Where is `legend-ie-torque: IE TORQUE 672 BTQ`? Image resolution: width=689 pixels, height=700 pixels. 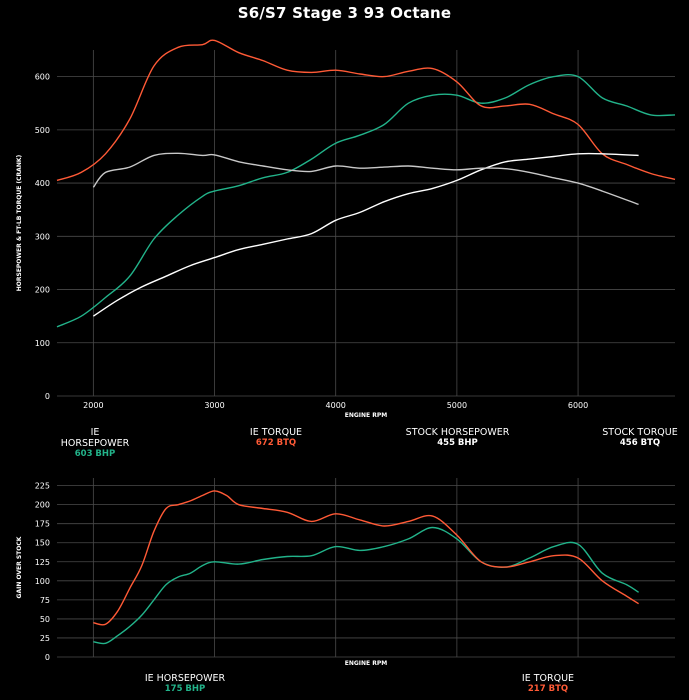 legend-ie-torque: IE TORQUE 672 BTQ is located at coordinates (276, 438).